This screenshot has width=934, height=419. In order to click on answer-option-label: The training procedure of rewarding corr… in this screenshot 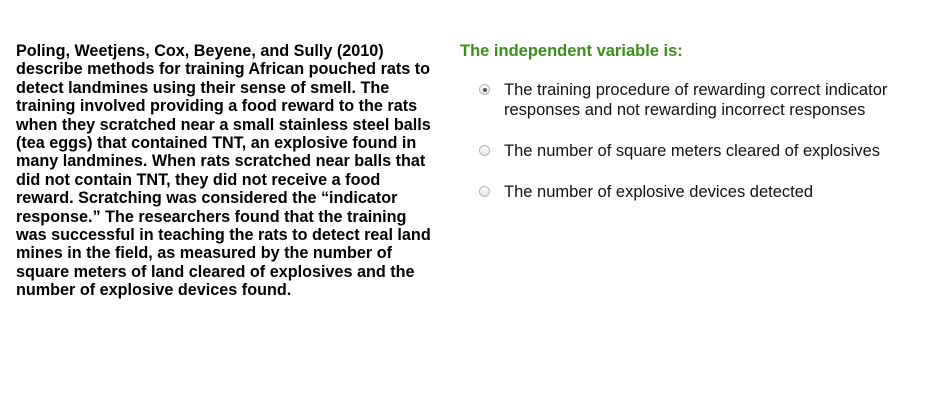, I will do `click(696, 100)`.